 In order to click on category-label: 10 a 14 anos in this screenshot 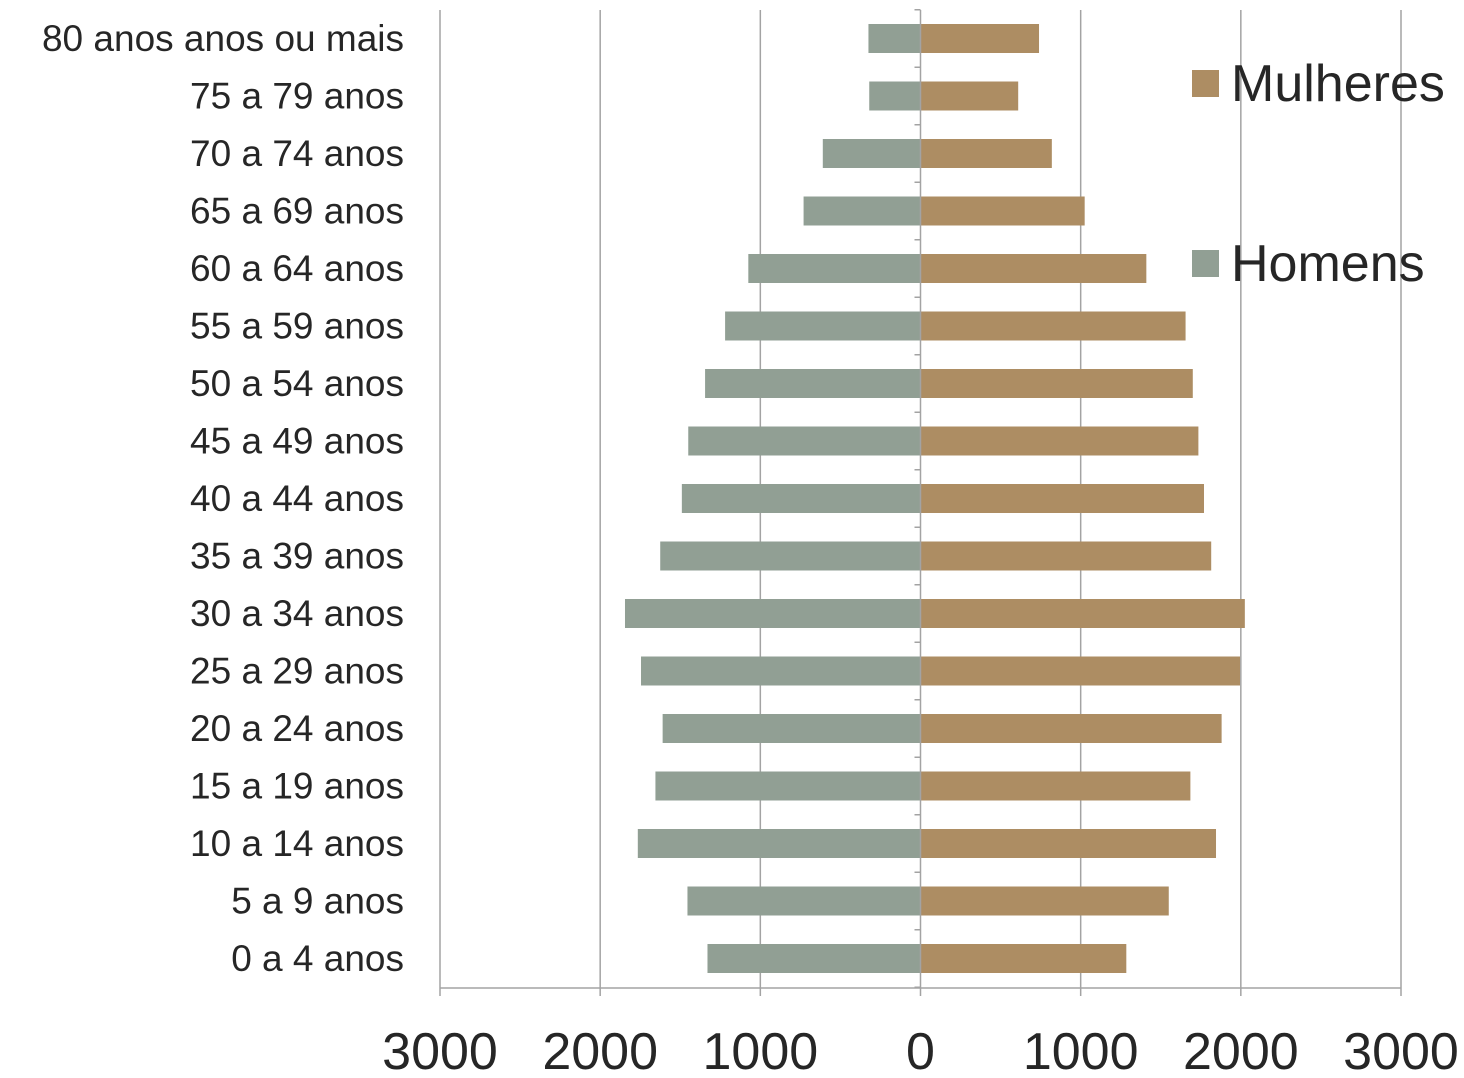, I will do `click(297, 843)`.